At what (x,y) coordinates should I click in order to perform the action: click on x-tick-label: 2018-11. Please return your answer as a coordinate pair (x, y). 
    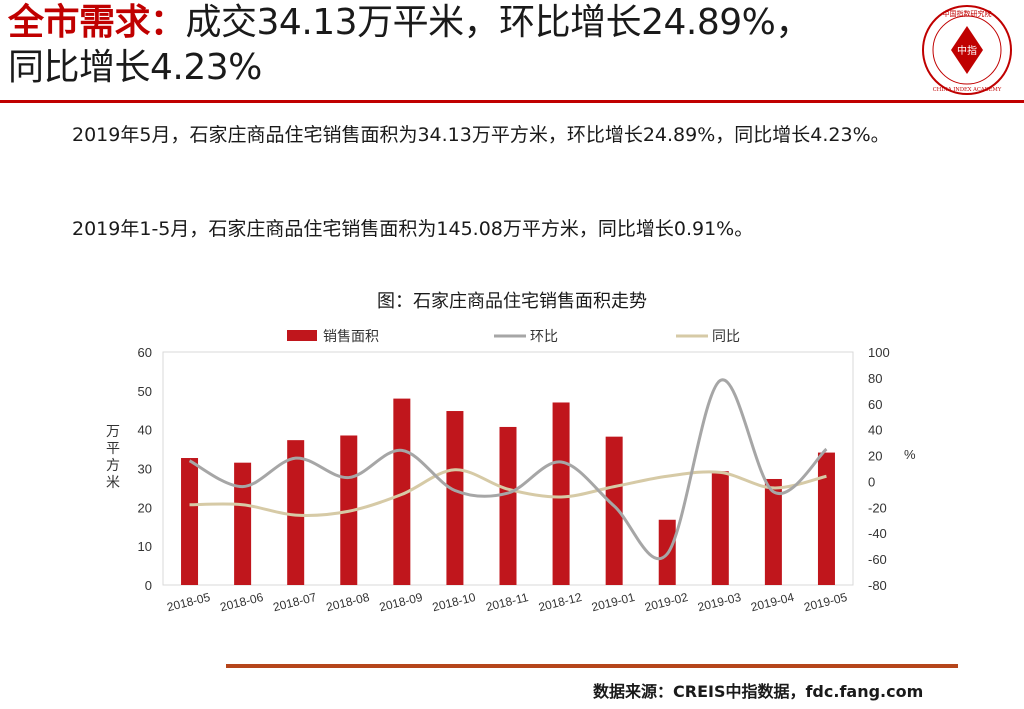
    Looking at the image, I should click on (507, 602).